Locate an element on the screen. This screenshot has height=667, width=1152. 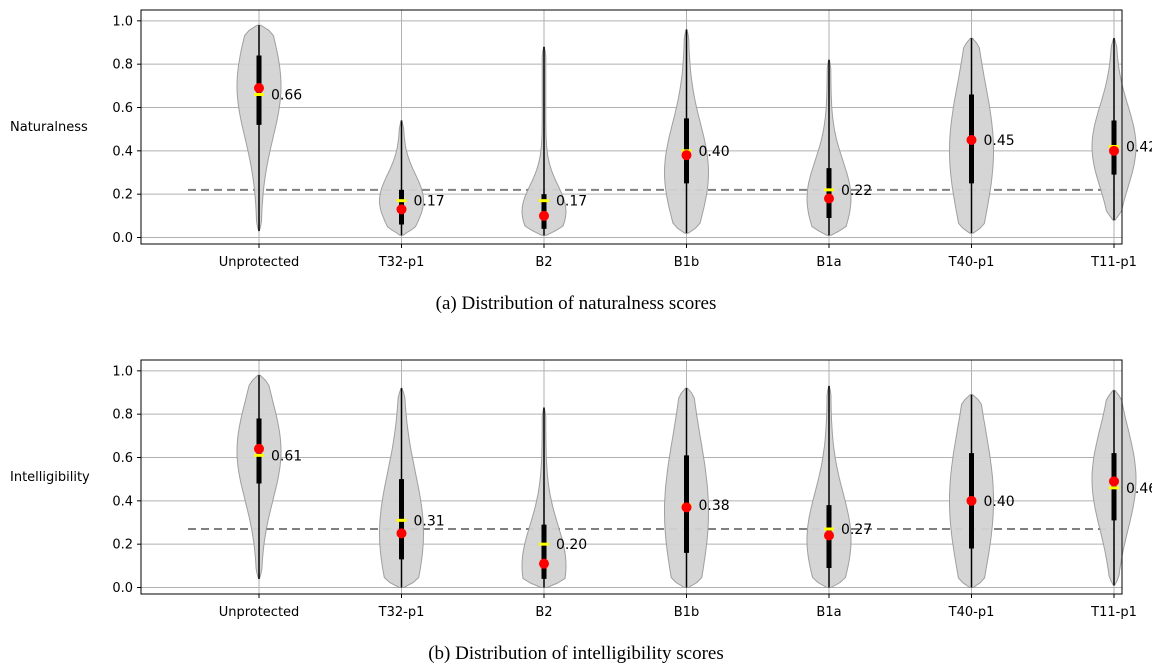
violin-t11-p1: 0.46 is located at coordinates (1121, 487).